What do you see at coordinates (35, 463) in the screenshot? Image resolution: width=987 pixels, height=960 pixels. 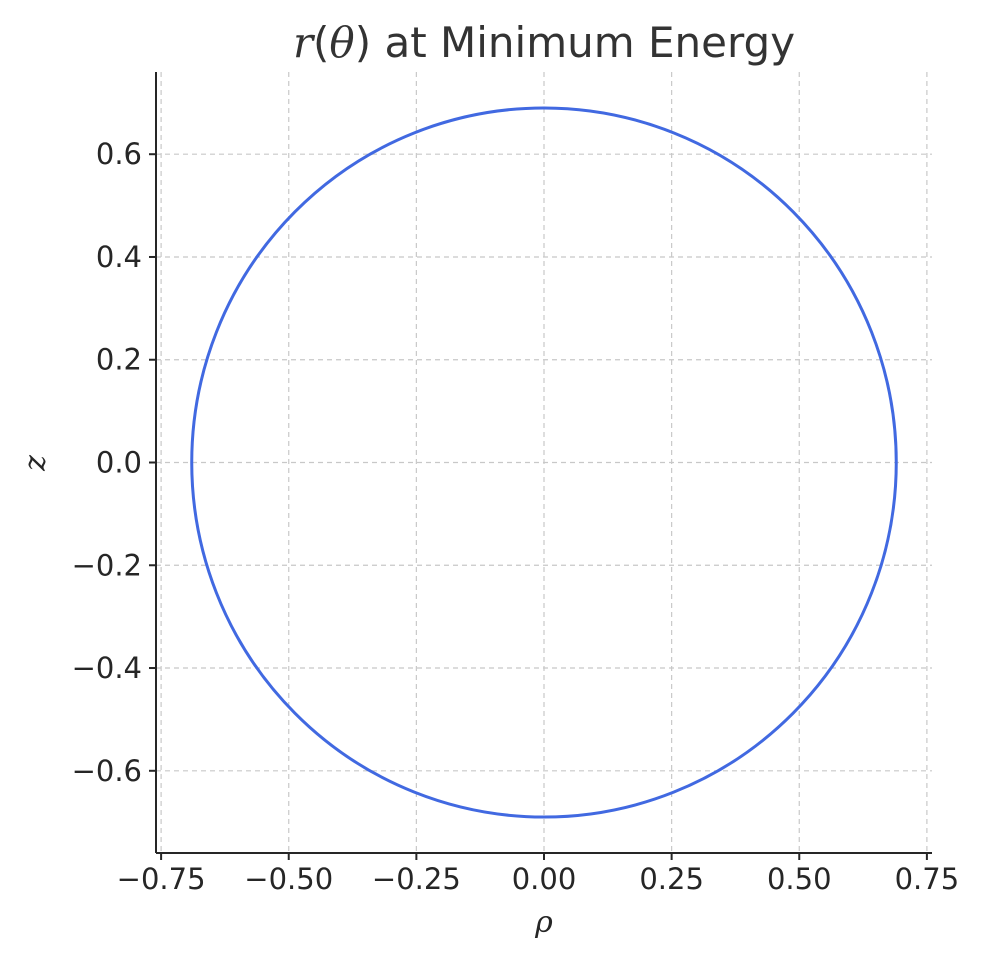 I see `y-axis-label: z` at bounding box center [35, 463].